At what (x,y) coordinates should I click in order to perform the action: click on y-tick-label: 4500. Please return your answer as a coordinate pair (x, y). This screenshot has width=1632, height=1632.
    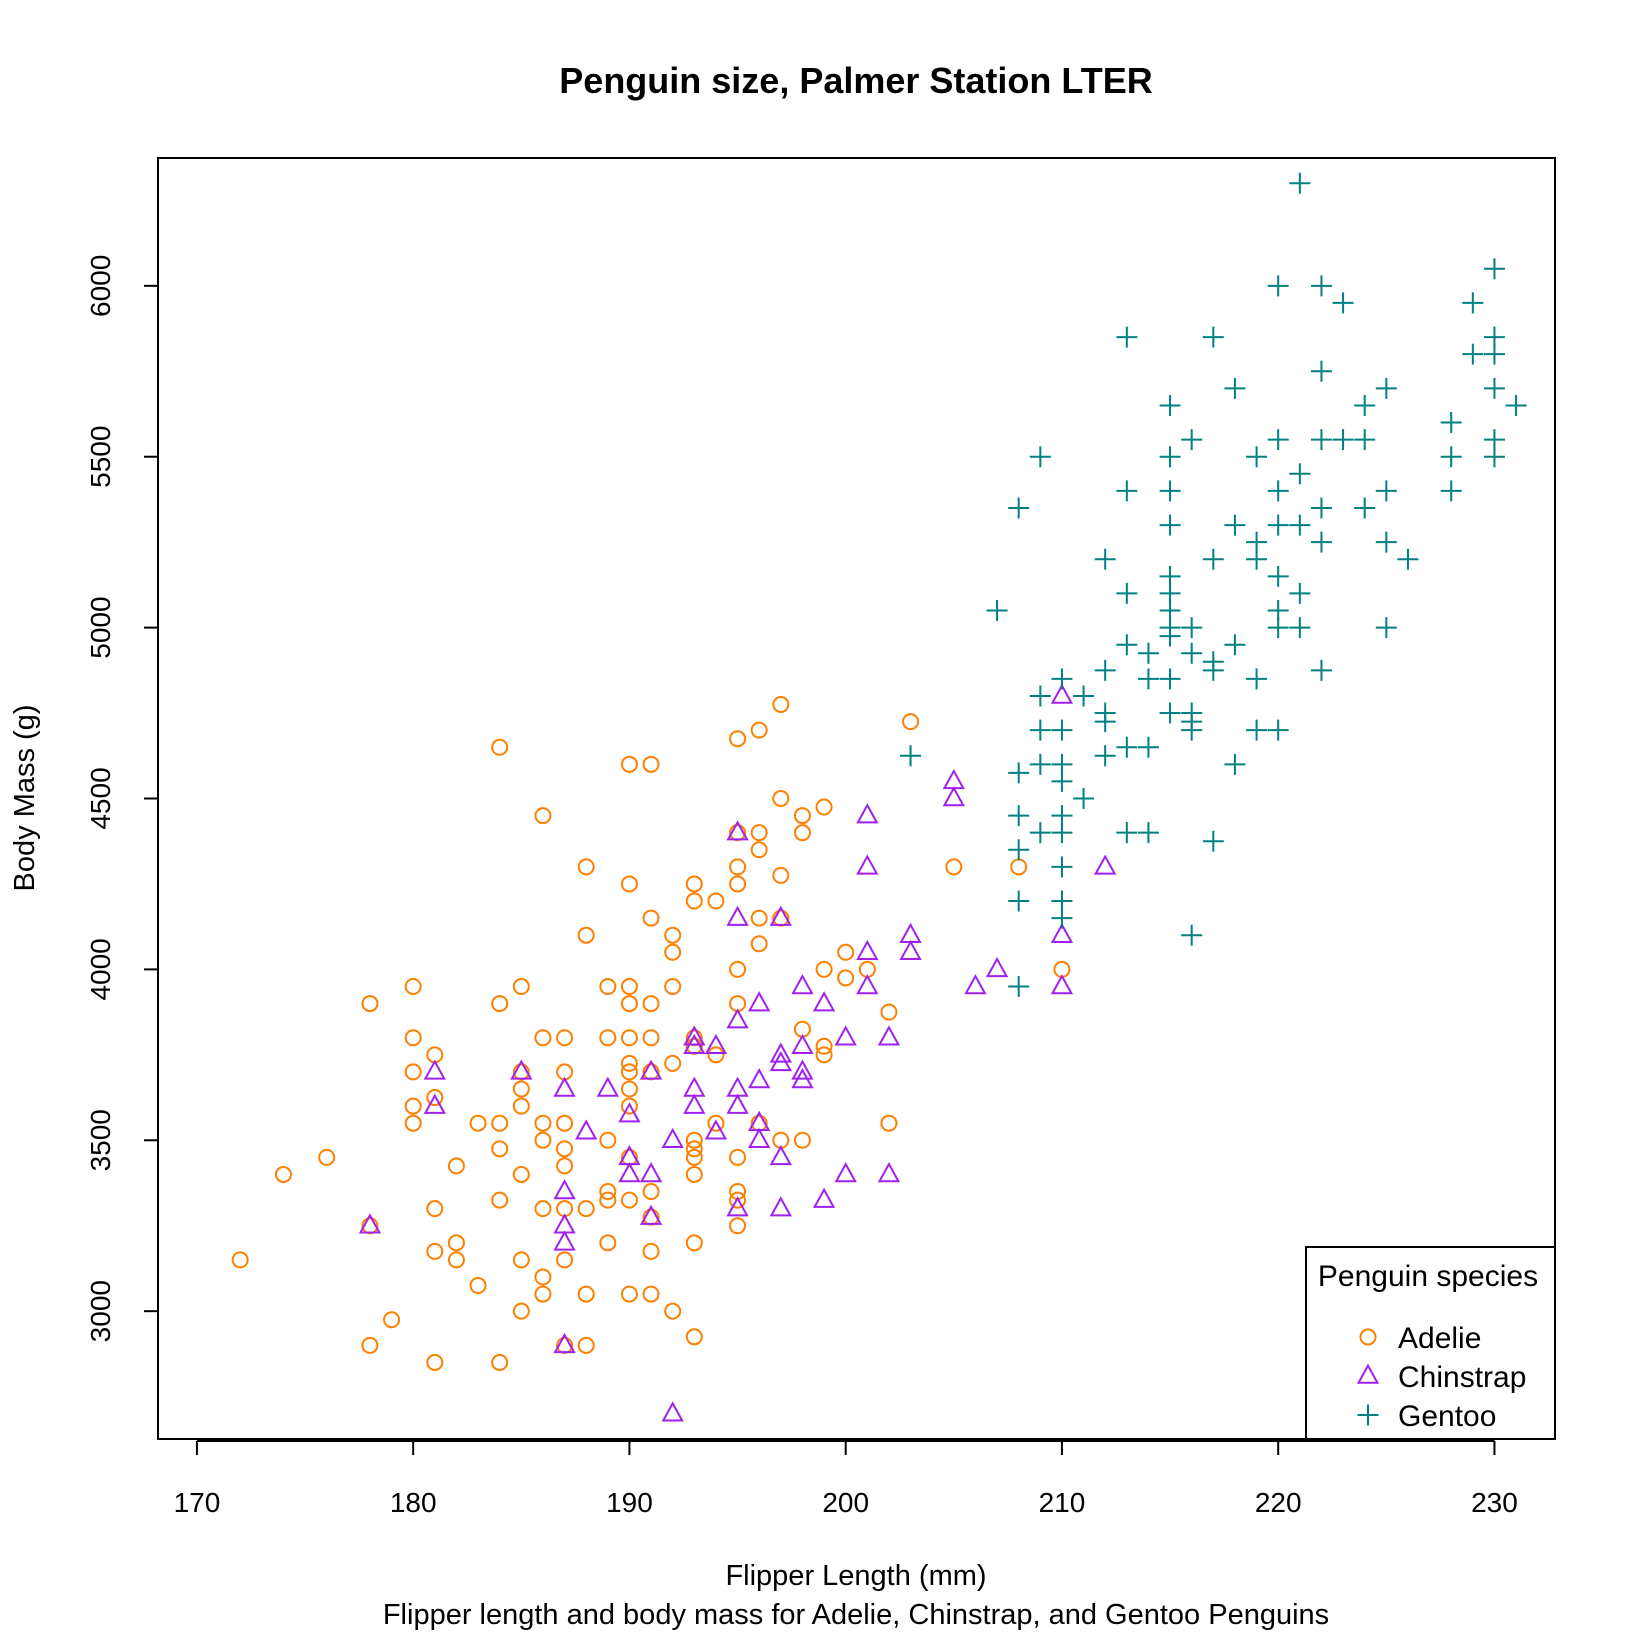
    Looking at the image, I should click on (100, 798).